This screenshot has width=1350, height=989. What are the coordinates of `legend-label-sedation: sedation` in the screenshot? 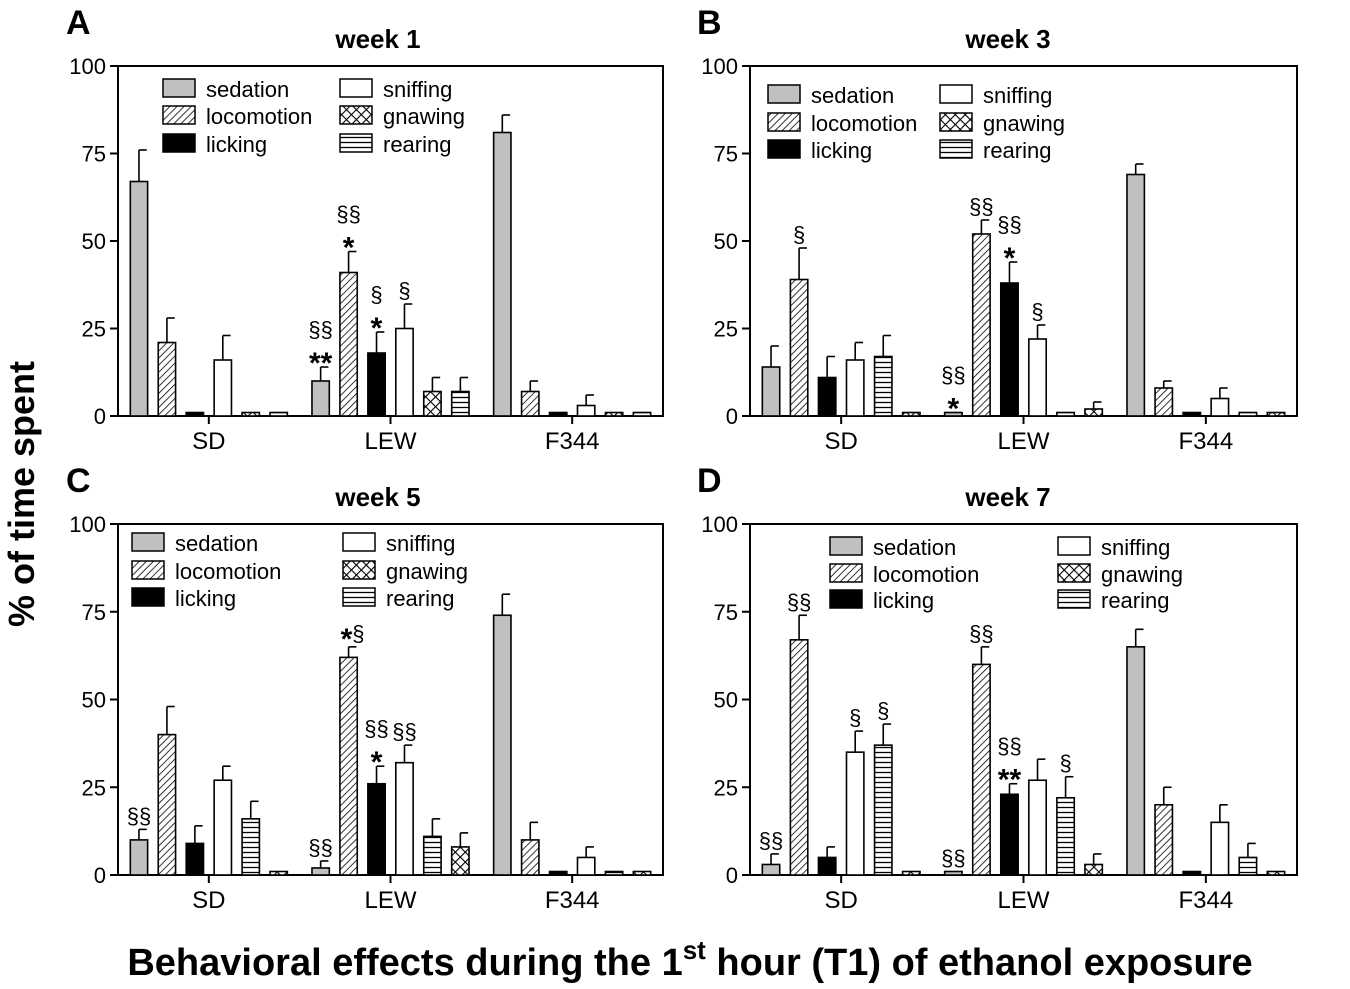 It's located at (914, 547).